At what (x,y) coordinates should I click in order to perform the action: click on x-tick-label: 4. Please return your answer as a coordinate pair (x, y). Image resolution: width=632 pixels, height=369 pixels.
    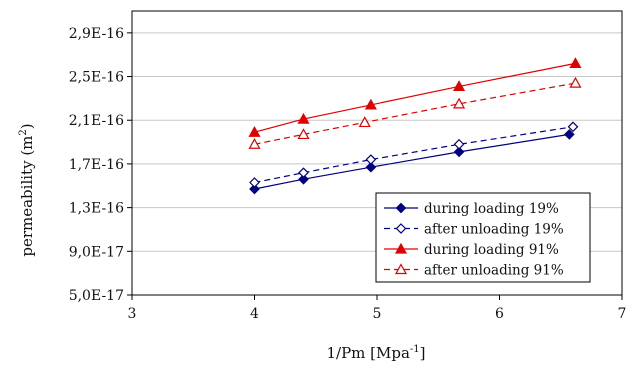
    Looking at the image, I should click on (254, 314).